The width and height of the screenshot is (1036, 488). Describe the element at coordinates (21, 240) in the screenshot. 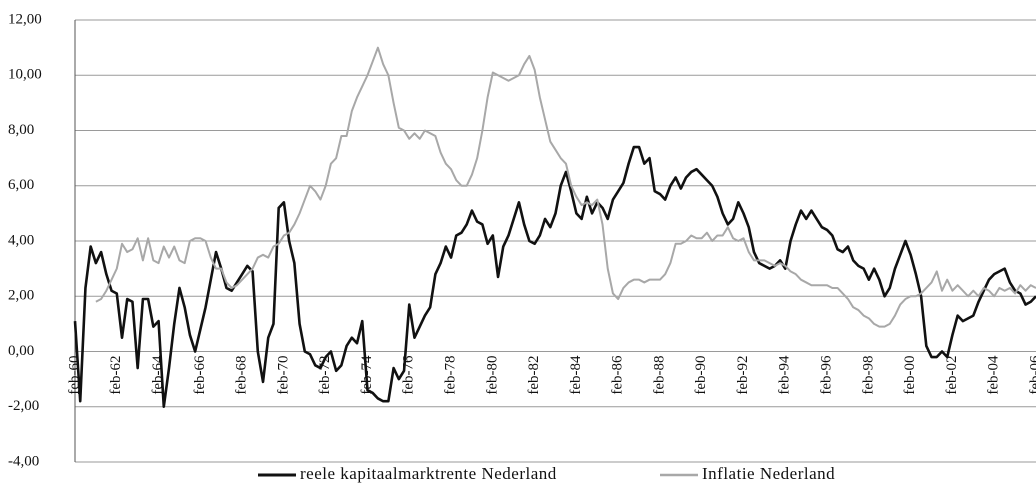

I see `y-tick-label: 4,00` at that location.